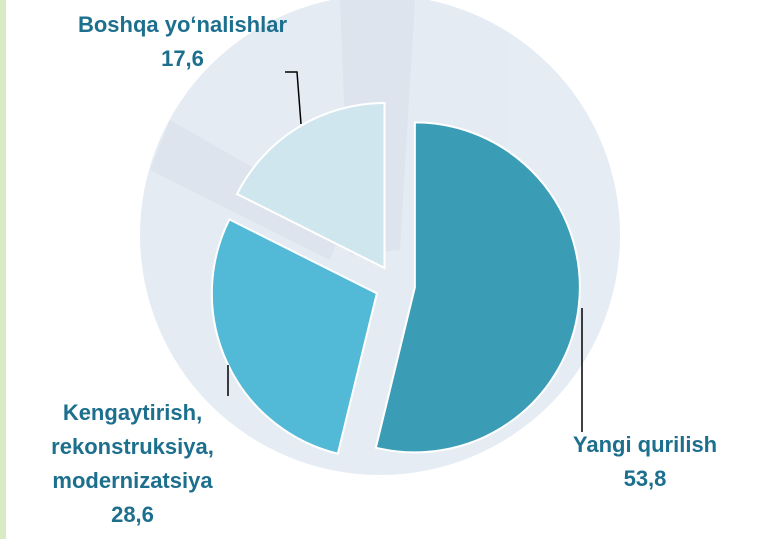 The height and width of the screenshot is (539, 759). Describe the element at coordinates (3, 269) in the screenshot. I see `edge-strip` at that location.